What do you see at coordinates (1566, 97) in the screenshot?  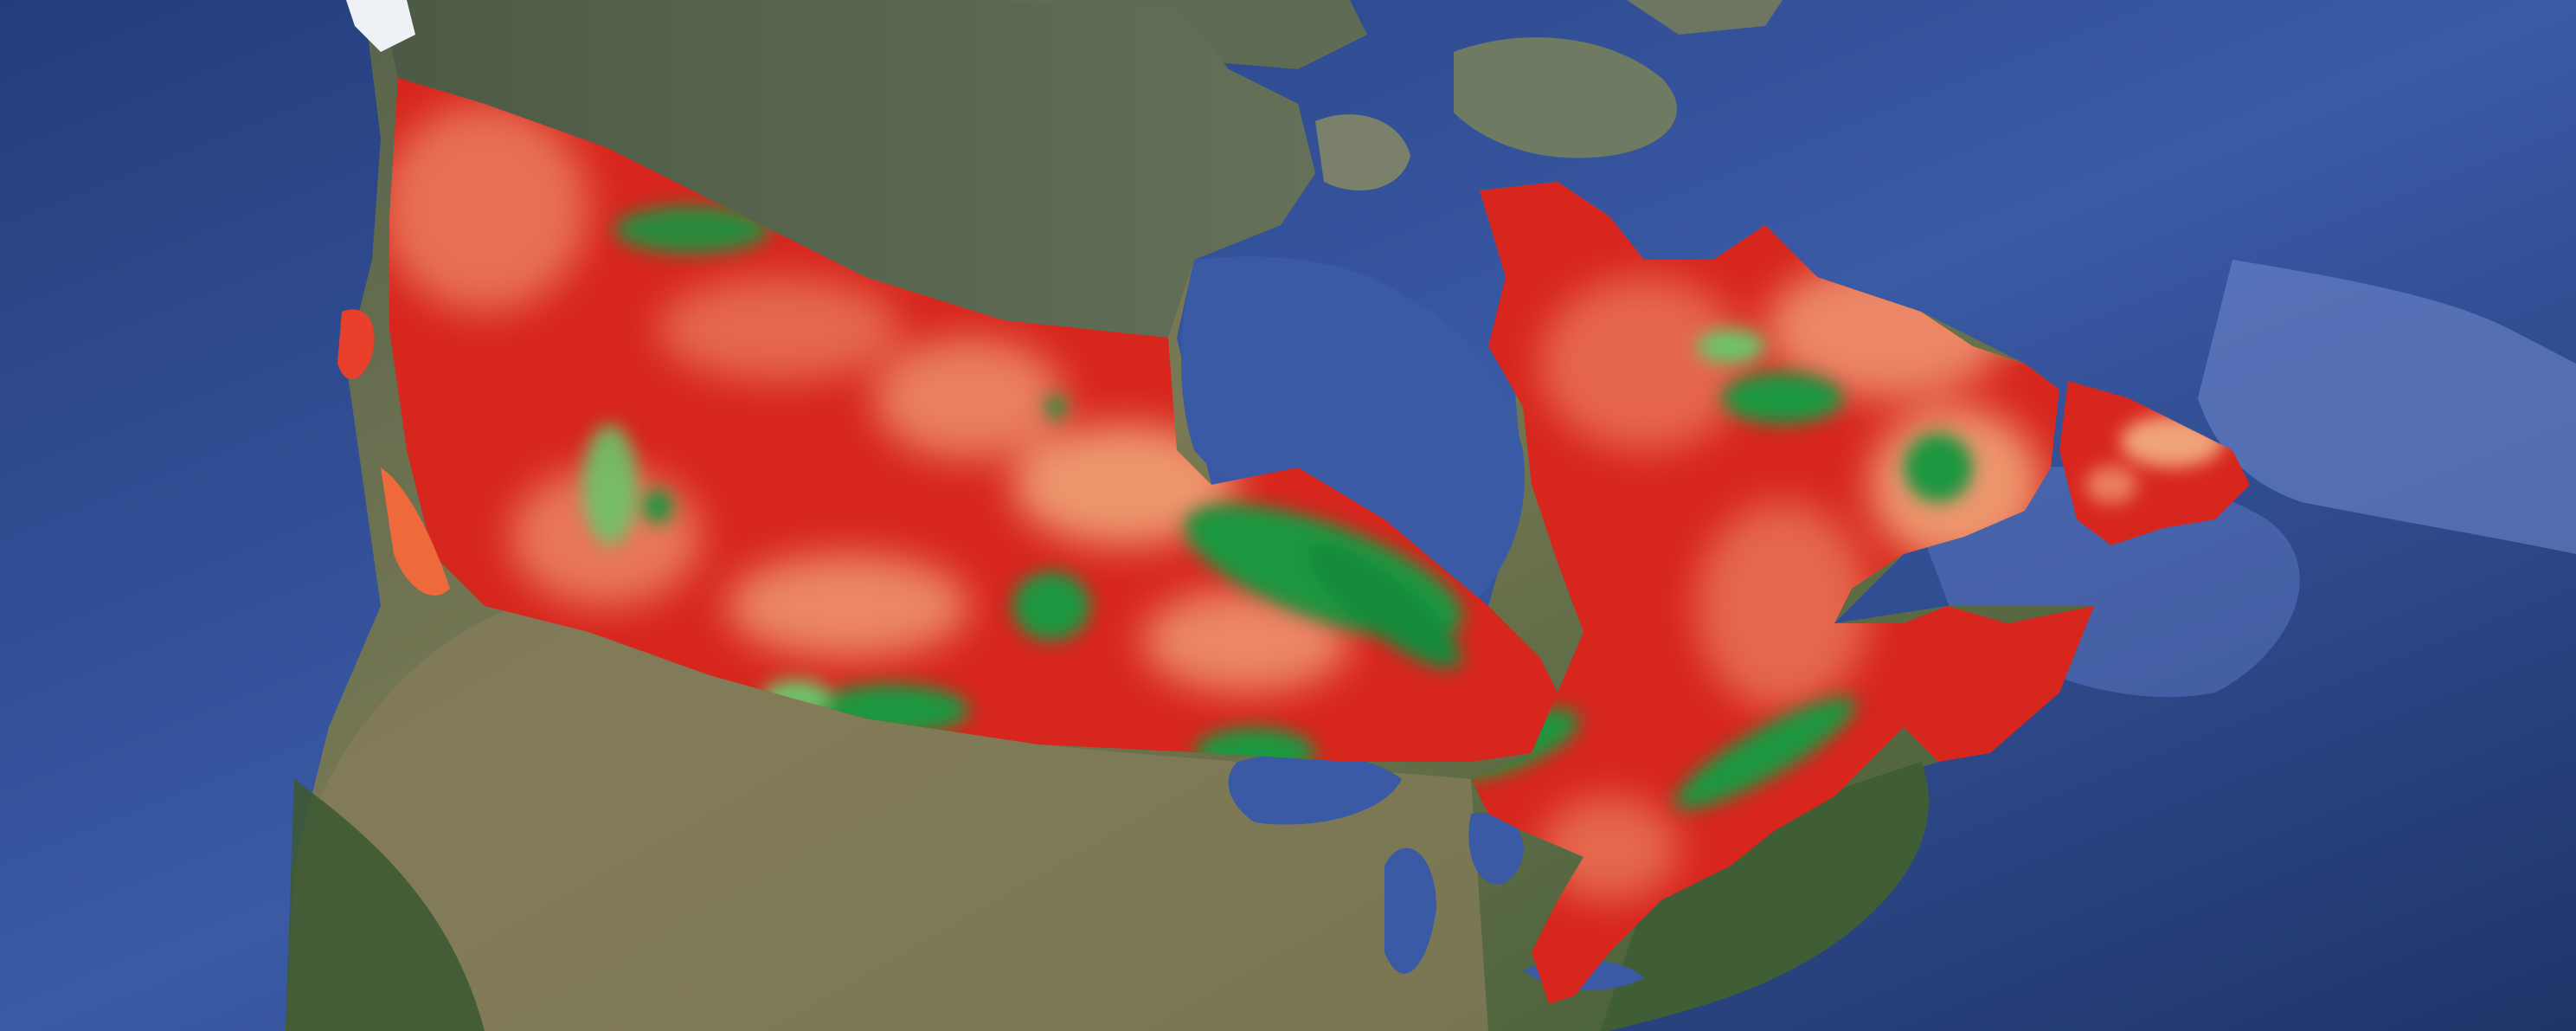 I see `baffin-island` at bounding box center [1566, 97].